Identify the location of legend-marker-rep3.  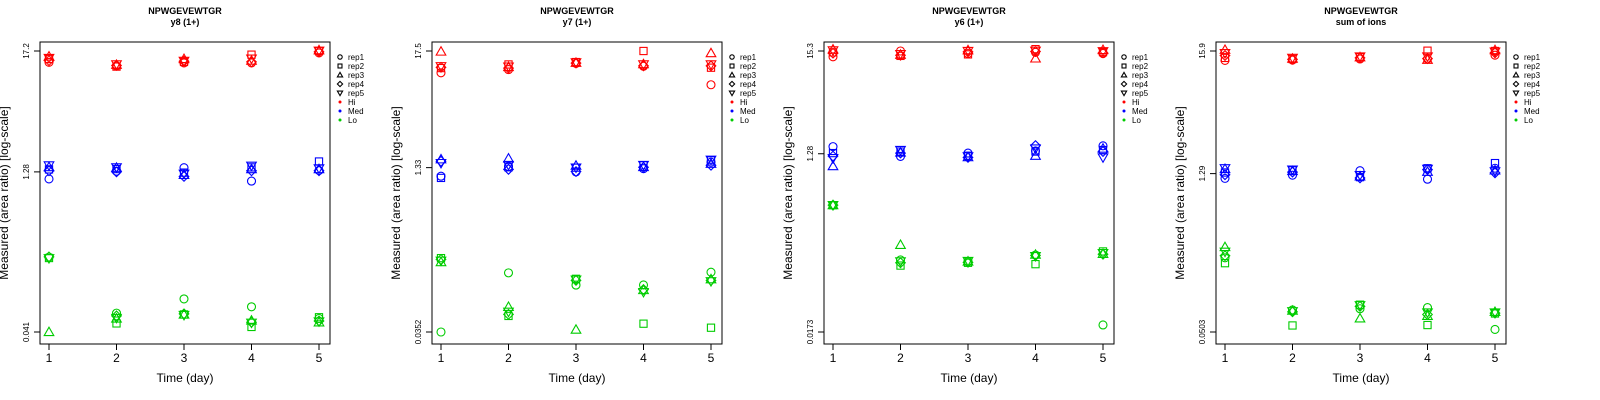
(1124, 74).